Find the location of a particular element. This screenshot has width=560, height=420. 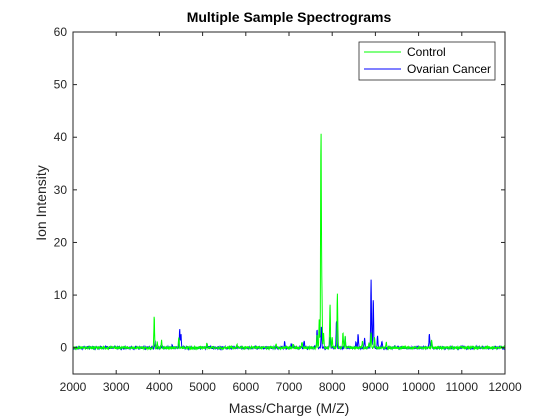

legend-label-control: Control is located at coordinates (426, 52).